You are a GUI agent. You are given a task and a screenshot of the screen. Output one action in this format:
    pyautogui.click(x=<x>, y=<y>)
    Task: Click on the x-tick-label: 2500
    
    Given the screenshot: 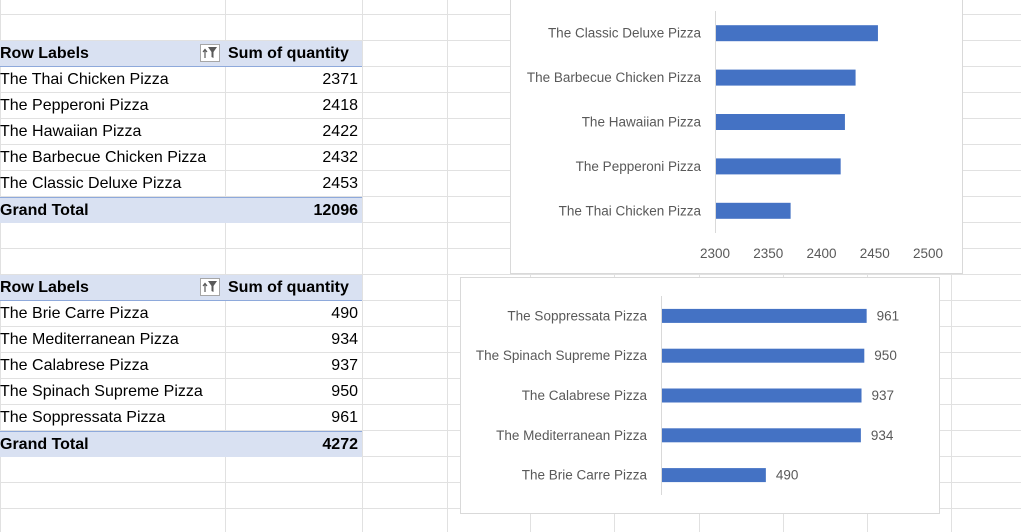 What is the action you would take?
    pyautogui.click(x=928, y=253)
    